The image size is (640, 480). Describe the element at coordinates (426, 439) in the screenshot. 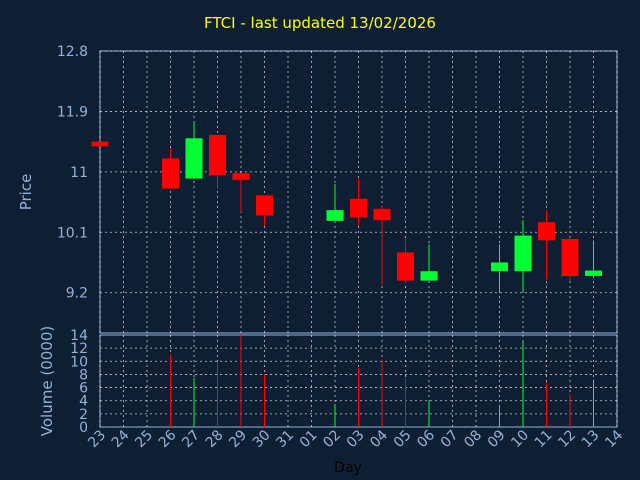

I see `x-tick-label: 06` at that location.